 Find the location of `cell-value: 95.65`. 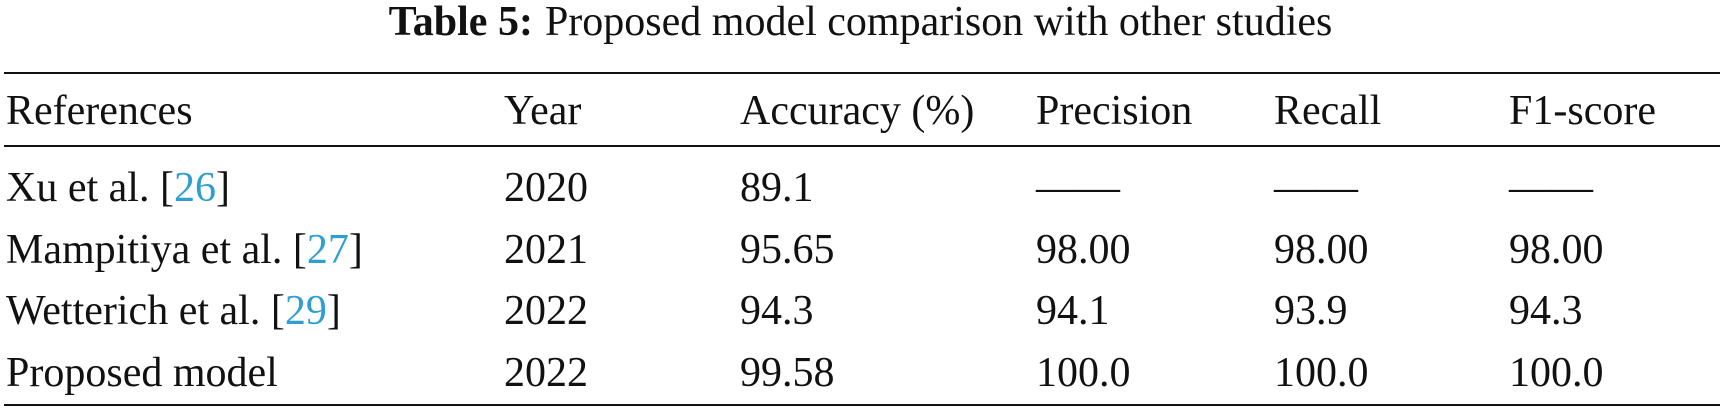

cell-value: 95.65 is located at coordinates (787, 249).